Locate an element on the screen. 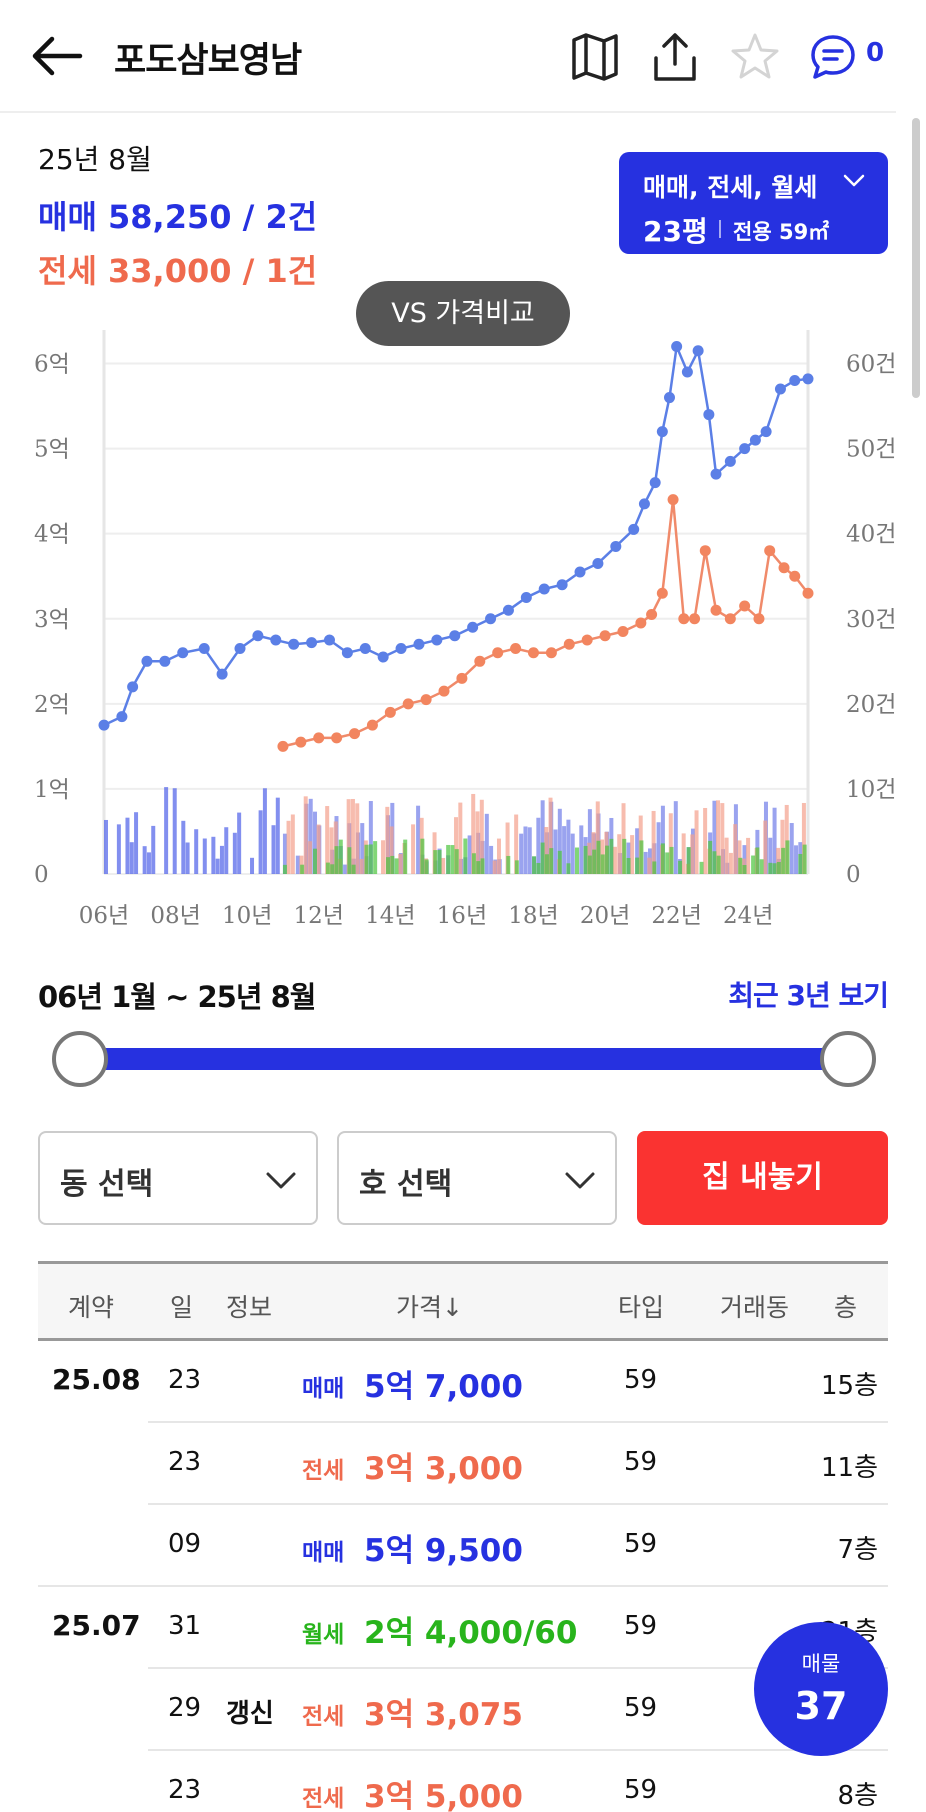 This screenshot has height=1812, width=926. back-arrow-icon is located at coordinates (57, 56).